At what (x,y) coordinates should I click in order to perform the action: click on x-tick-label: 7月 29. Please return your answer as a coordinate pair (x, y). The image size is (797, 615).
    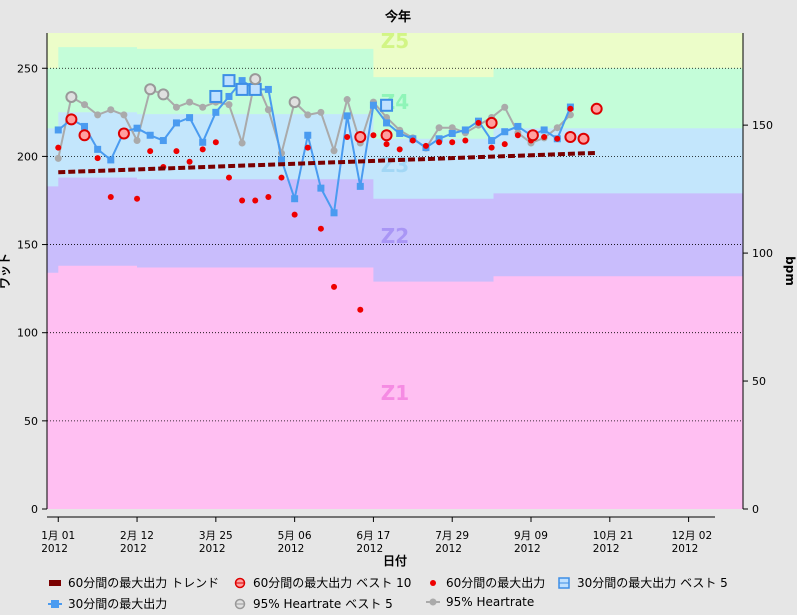
    Looking at the image, I should click on (452, 536).